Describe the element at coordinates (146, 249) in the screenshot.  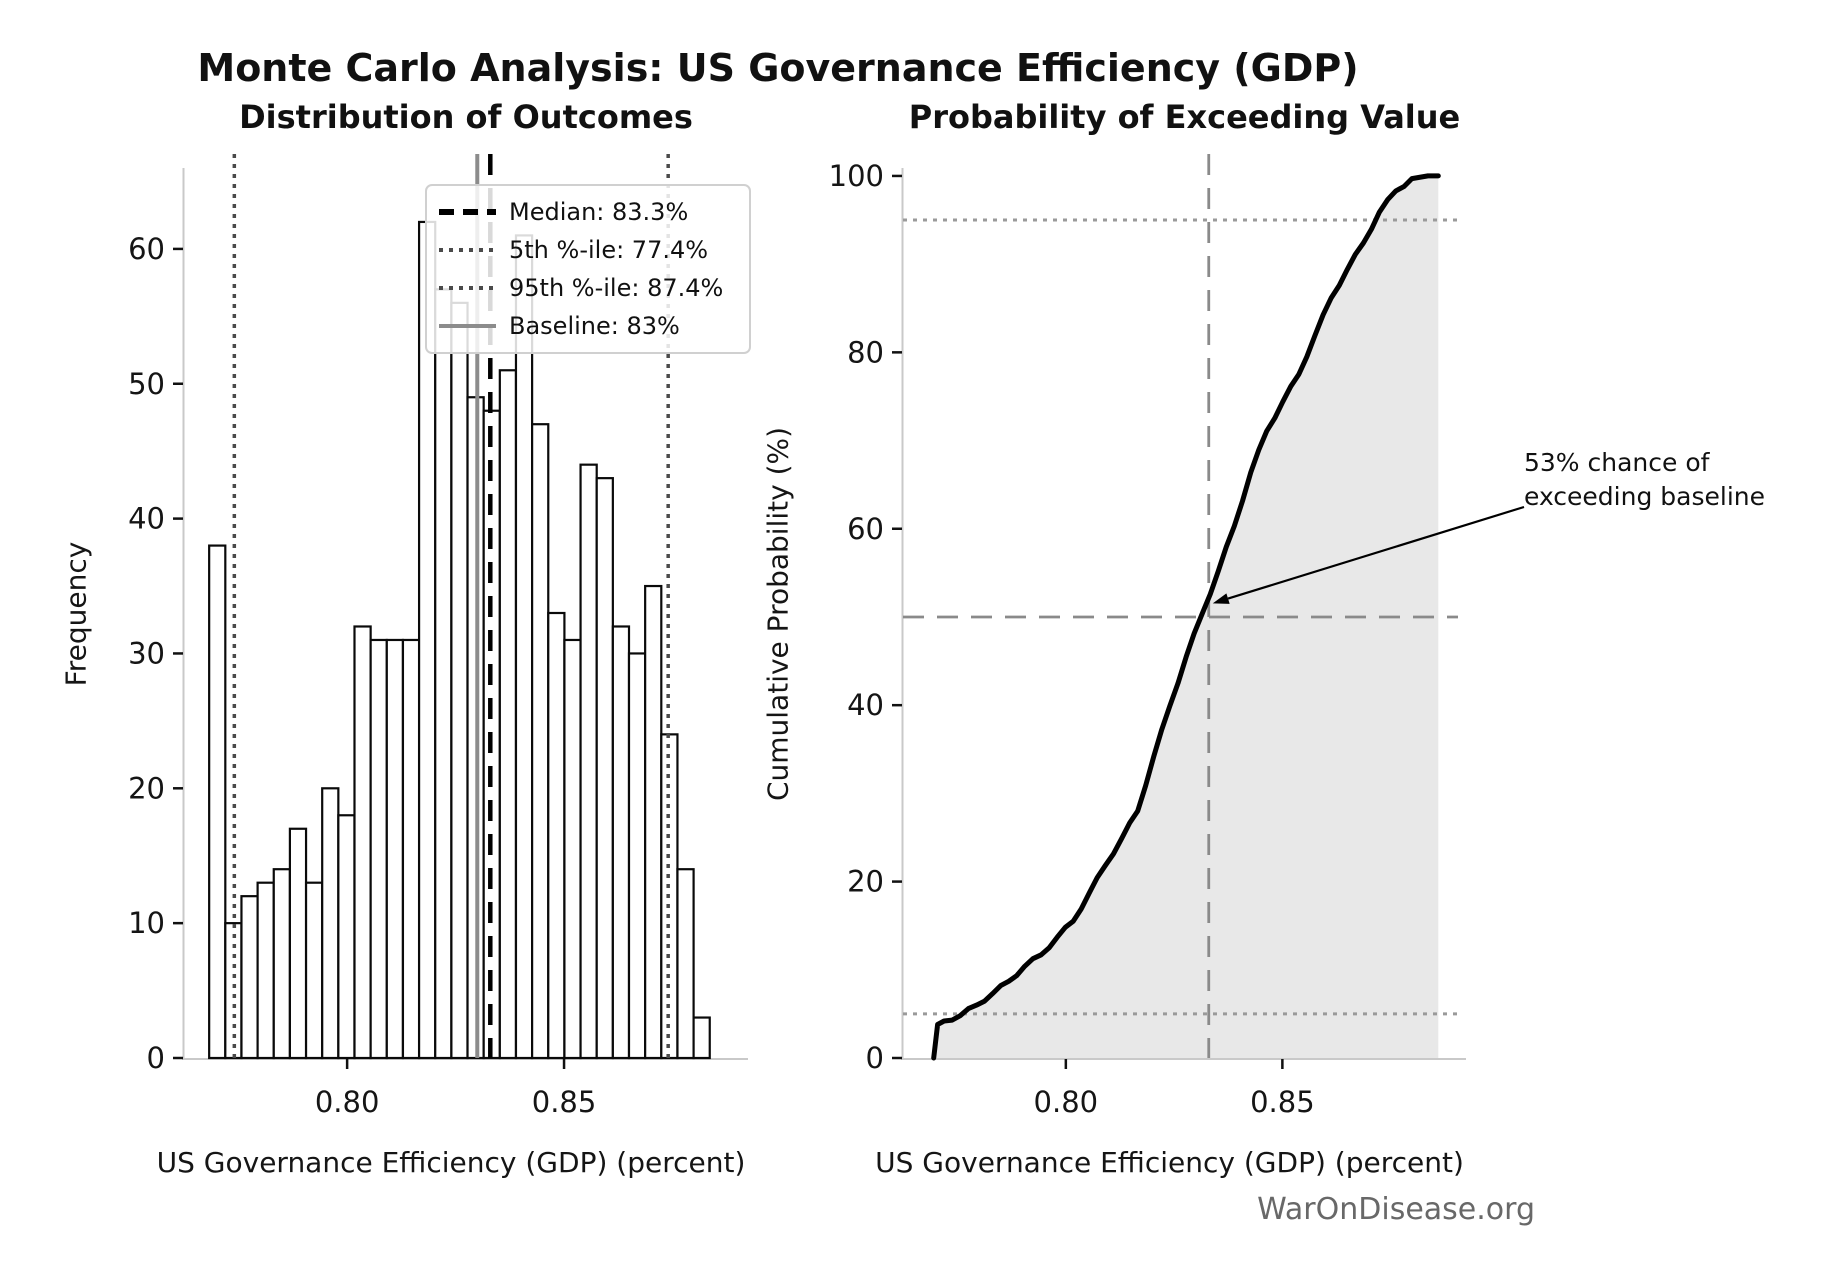
I see `histogram-y-tick-label: 60` at that location.